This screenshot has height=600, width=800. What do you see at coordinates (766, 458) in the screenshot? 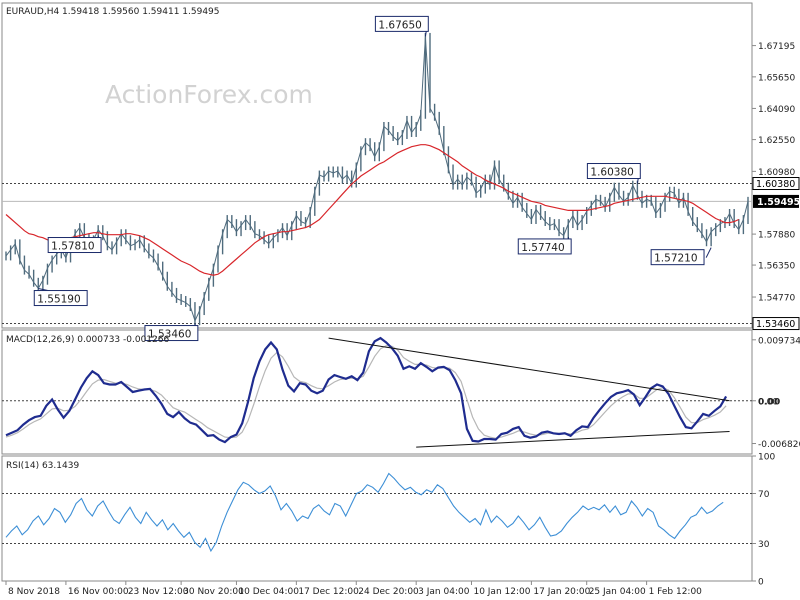
I see `rsi-tick-label: 100` at bounding box center [766, 458].